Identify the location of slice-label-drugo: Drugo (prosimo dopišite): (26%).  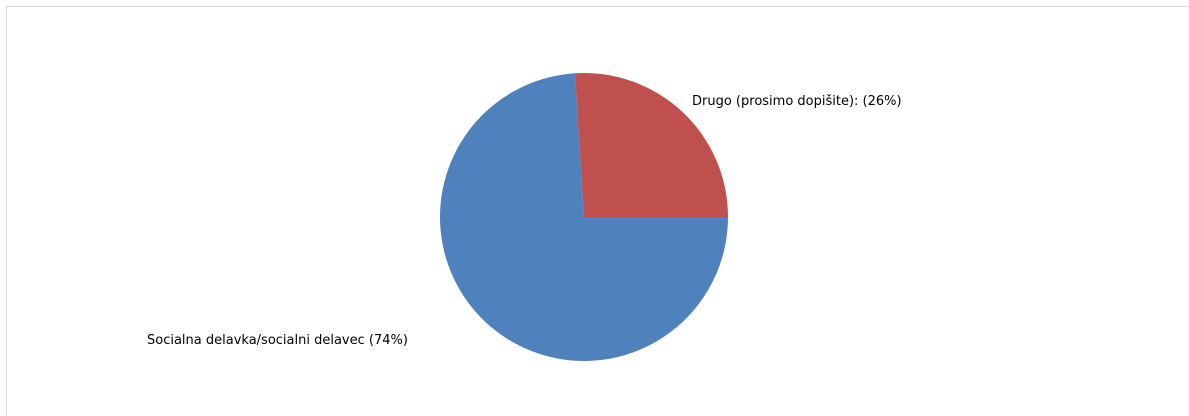
(797, 101).